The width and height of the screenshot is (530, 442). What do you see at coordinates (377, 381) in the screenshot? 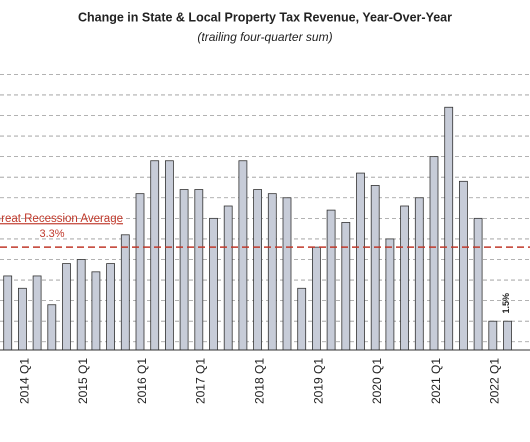
I see `x-tick-label: 2020 Q1` at bounding box center [377, 381].